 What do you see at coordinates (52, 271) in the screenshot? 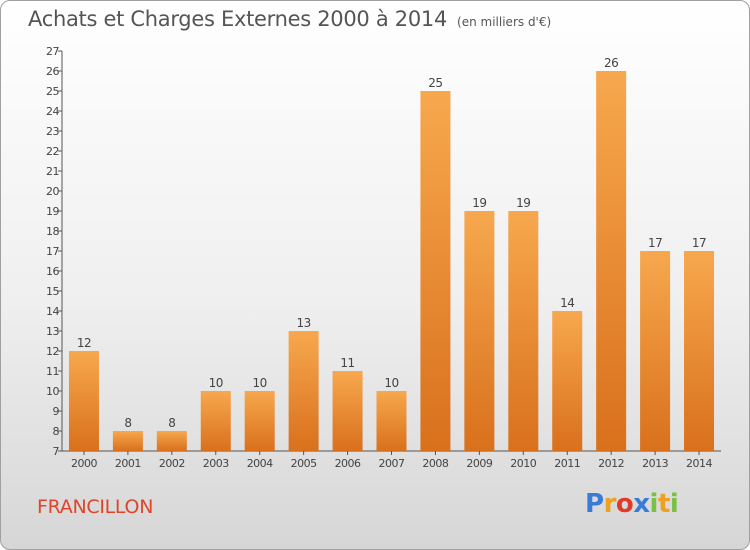
I see `y-tick-label: 16` at bounding box center [52, 271].